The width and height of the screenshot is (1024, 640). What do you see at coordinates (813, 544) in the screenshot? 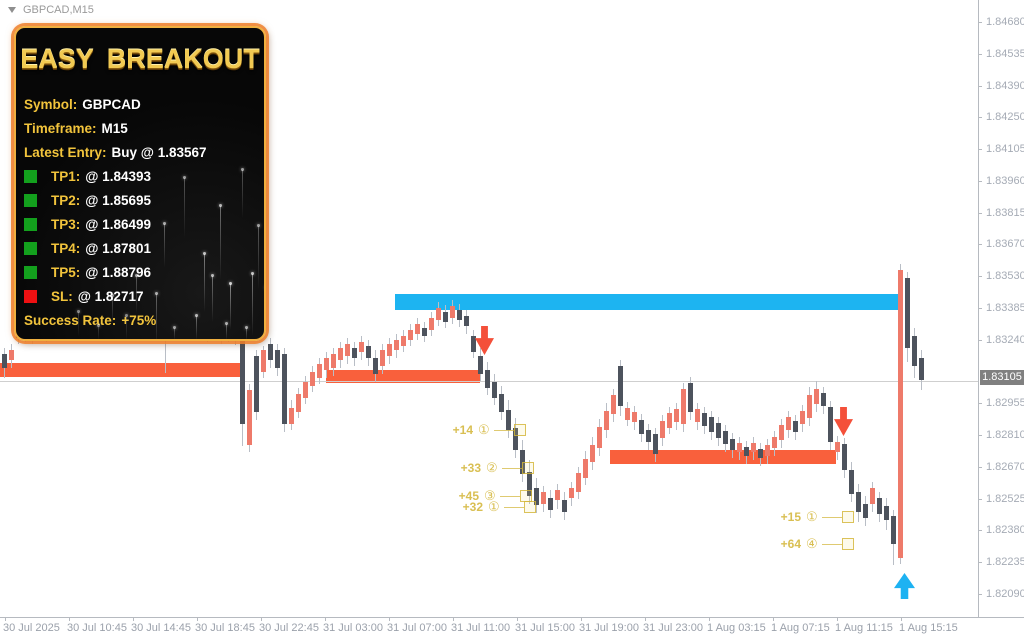
I see `trade-label: +64 ④` at bounding box center [813, 544].